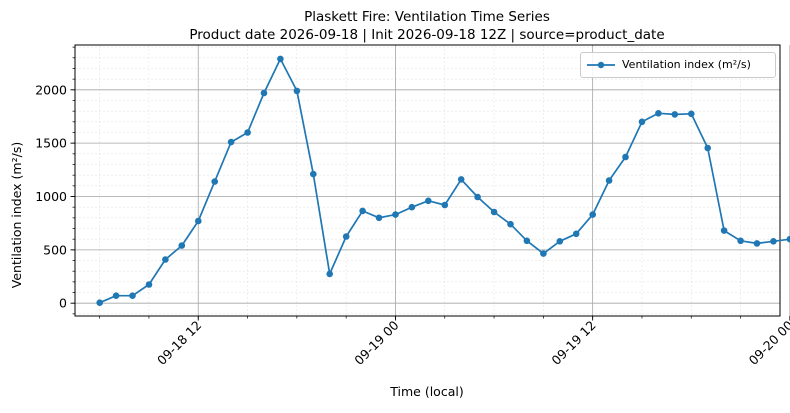  I want to click on x-tick-label: 09-19 00, so click(376, 342).